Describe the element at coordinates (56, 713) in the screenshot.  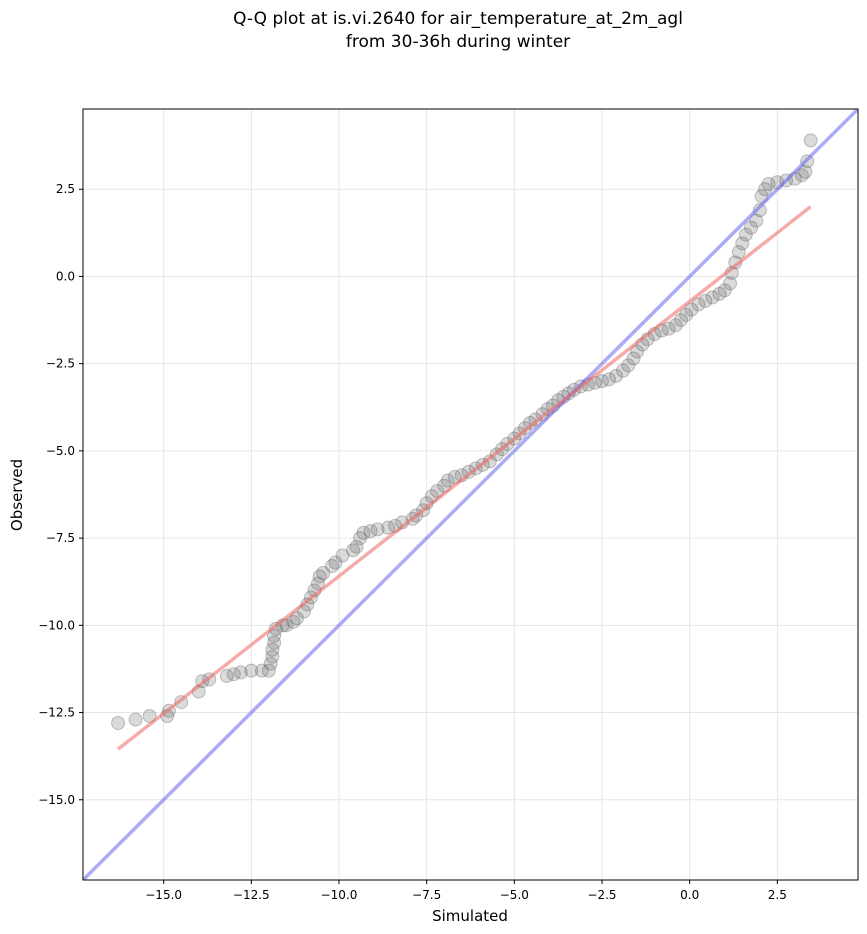
I see `y-tick-label: −12.5` at that location.